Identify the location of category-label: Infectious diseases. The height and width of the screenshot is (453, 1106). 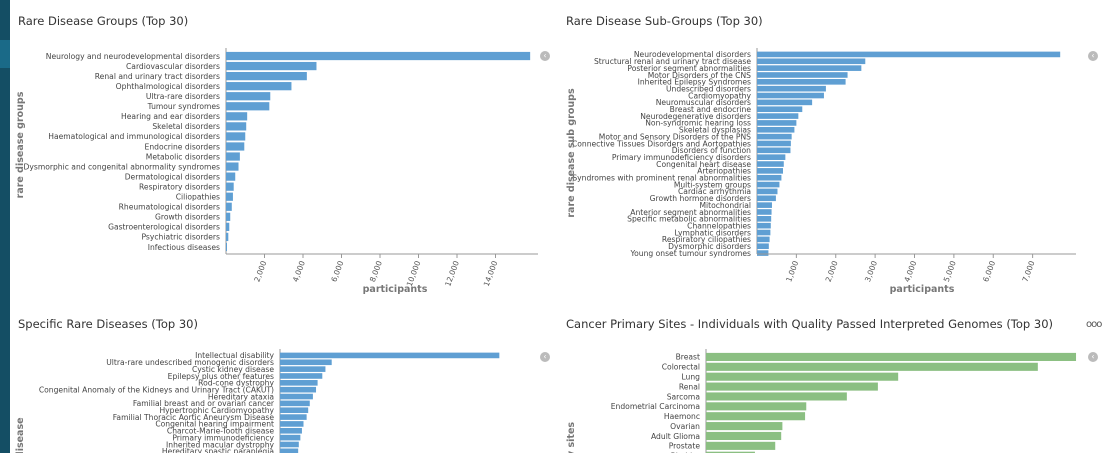
(184, 247).